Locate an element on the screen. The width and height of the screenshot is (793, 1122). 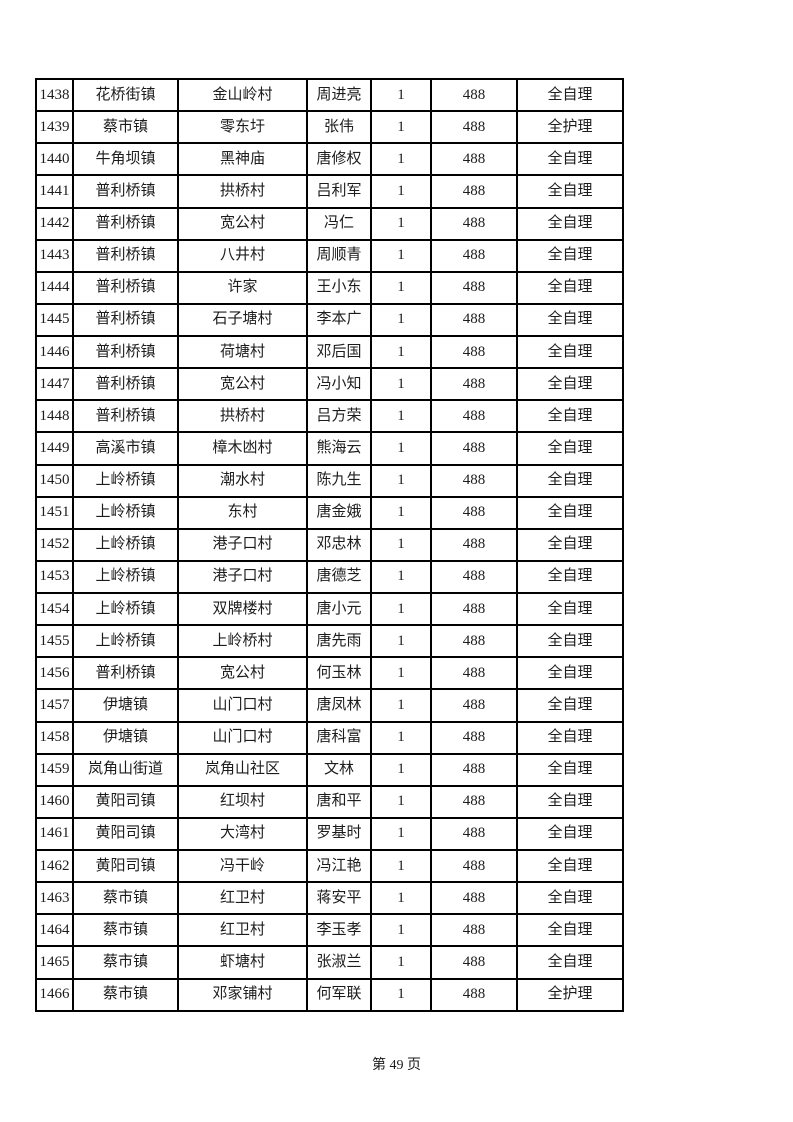
cell-village: 八井村 is located at coordinates (242, 255).